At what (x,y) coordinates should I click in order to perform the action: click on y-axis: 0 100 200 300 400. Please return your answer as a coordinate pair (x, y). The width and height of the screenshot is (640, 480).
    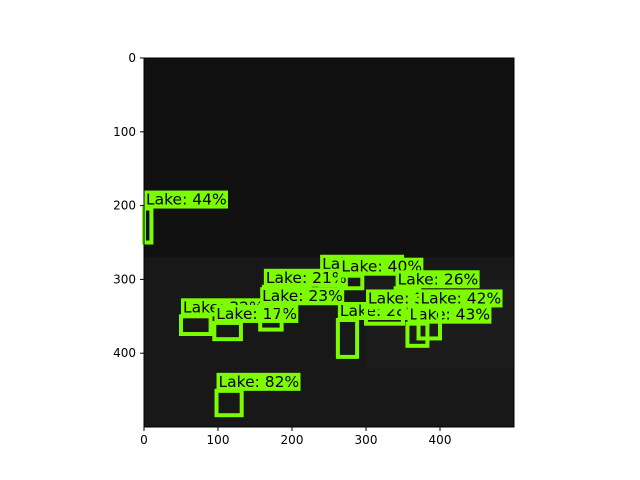
    Looking at the image, I should click on (128, 205).